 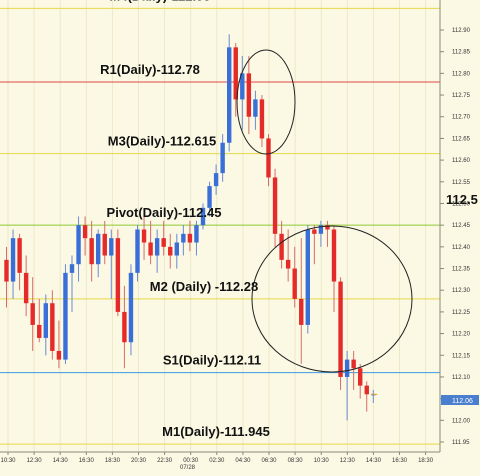 I want to click on y-tick-label: 112.90, so click(x=461, y=31).